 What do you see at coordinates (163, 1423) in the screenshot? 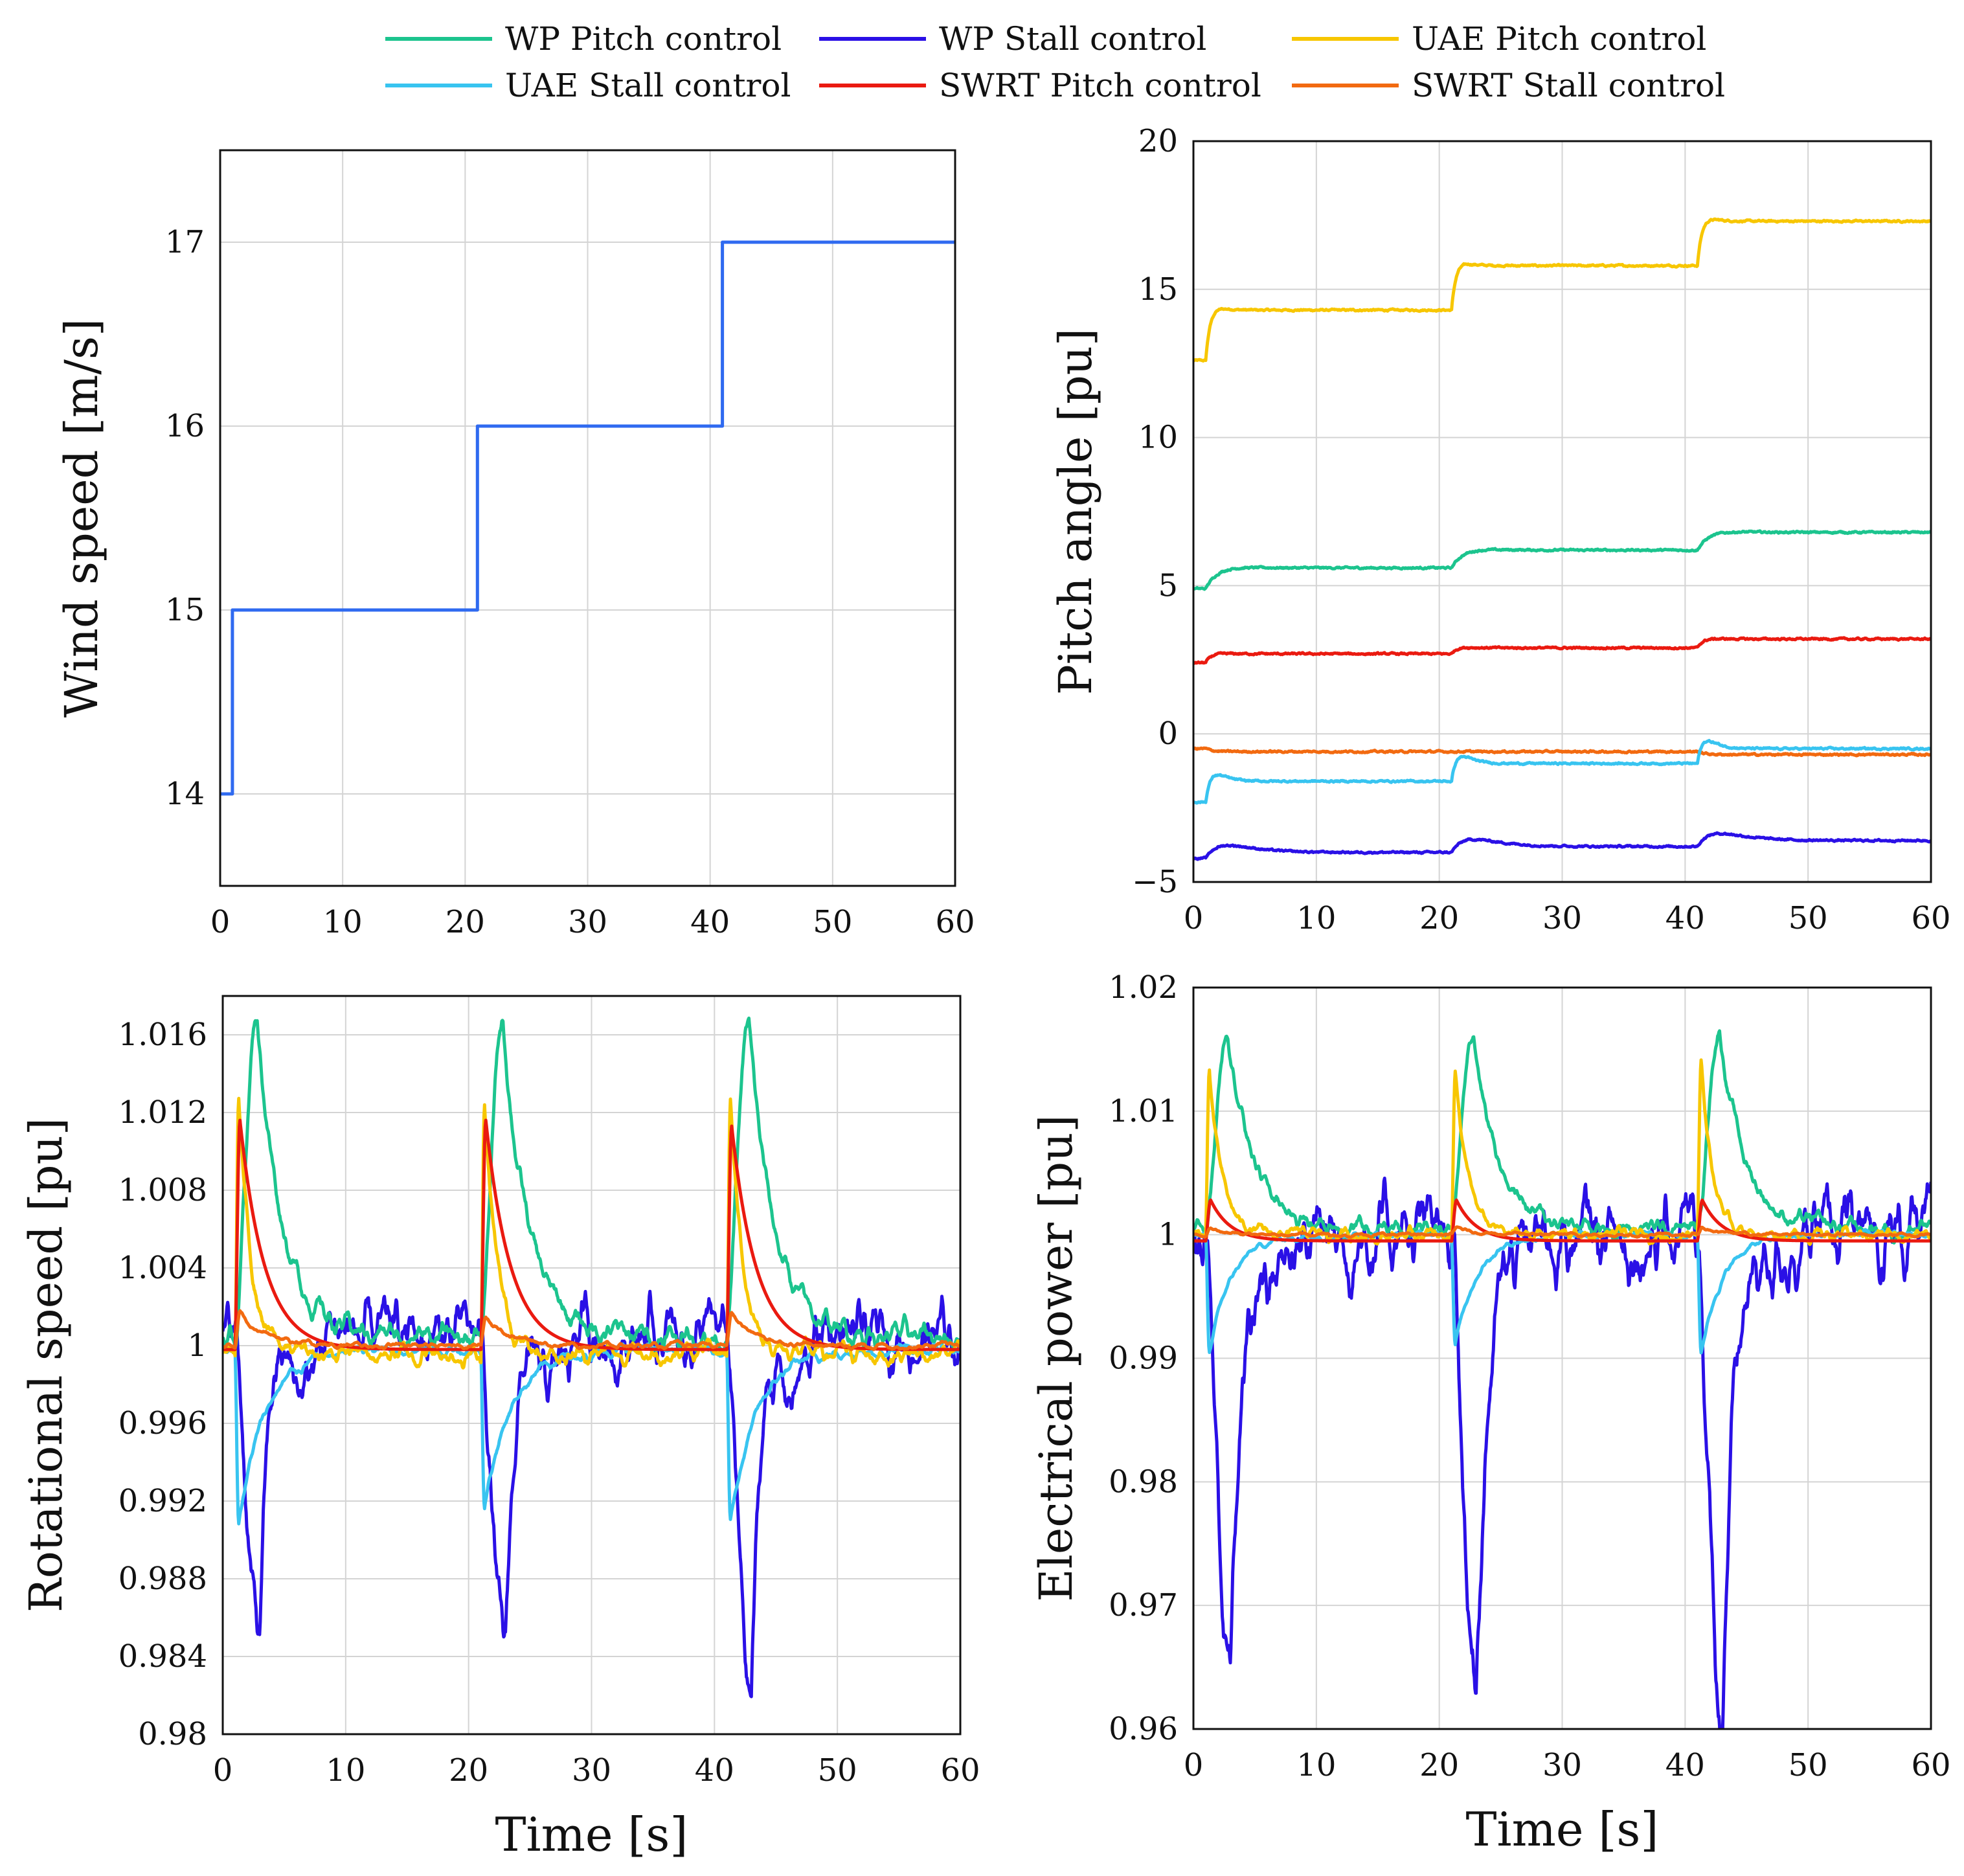
I see `y-tick-label: 0.996` at bounding box center [163, 1423].